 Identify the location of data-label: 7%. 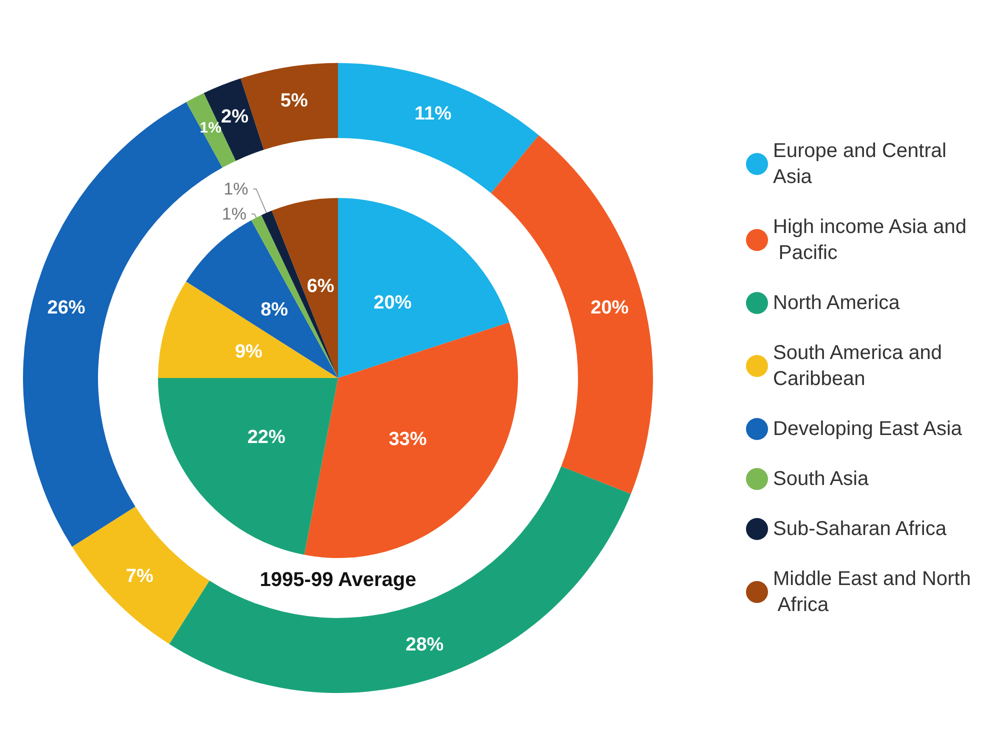
(140, 576).